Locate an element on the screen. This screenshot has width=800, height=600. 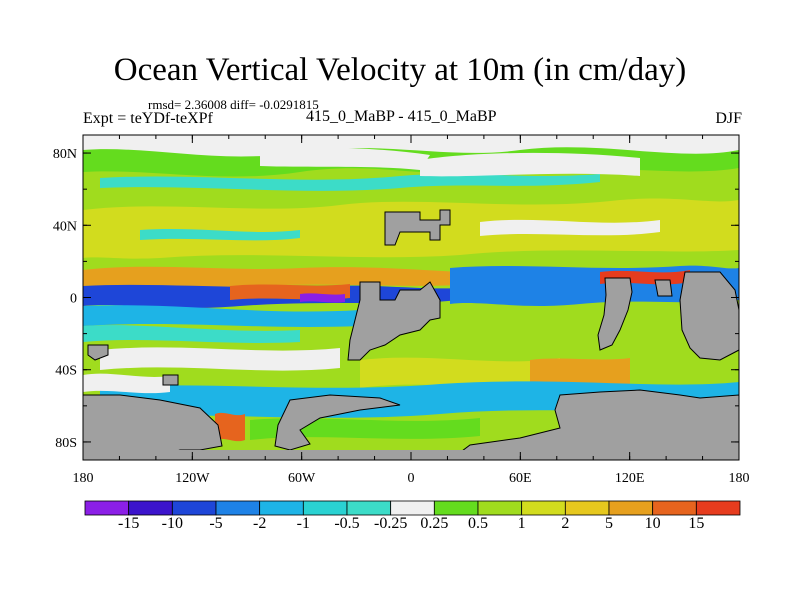
y-tick-label: 0 is located at coordinates (73, 299).